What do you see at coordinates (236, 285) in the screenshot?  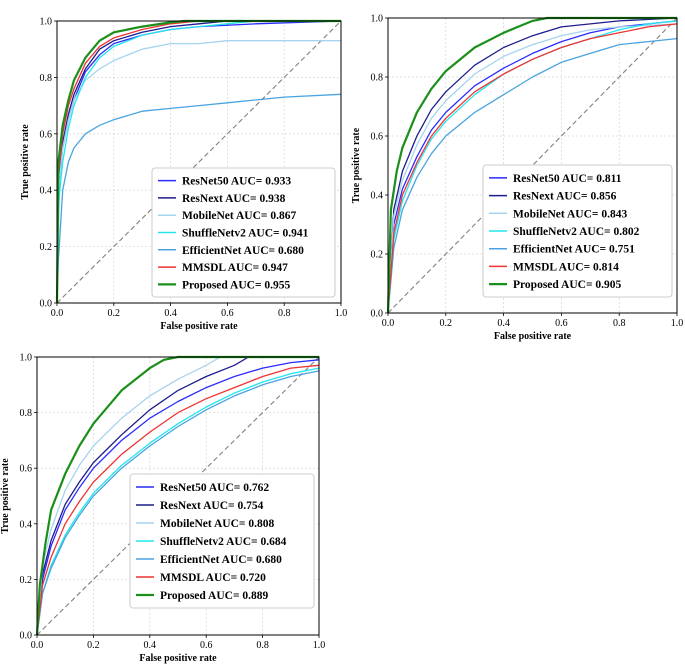 I see `legend-label: Proposed AUC= 0.955` at bounding box center [236, 285].